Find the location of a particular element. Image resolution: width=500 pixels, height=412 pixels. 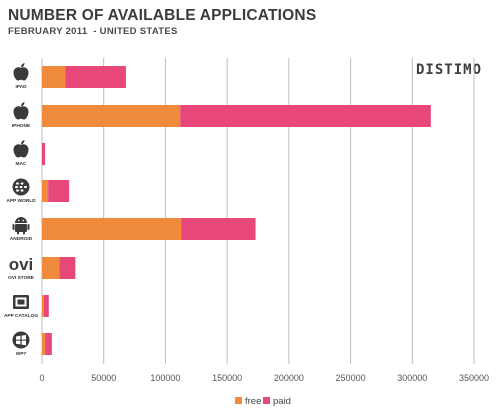

windows-logo-icon is located at coordinates (21, 340).